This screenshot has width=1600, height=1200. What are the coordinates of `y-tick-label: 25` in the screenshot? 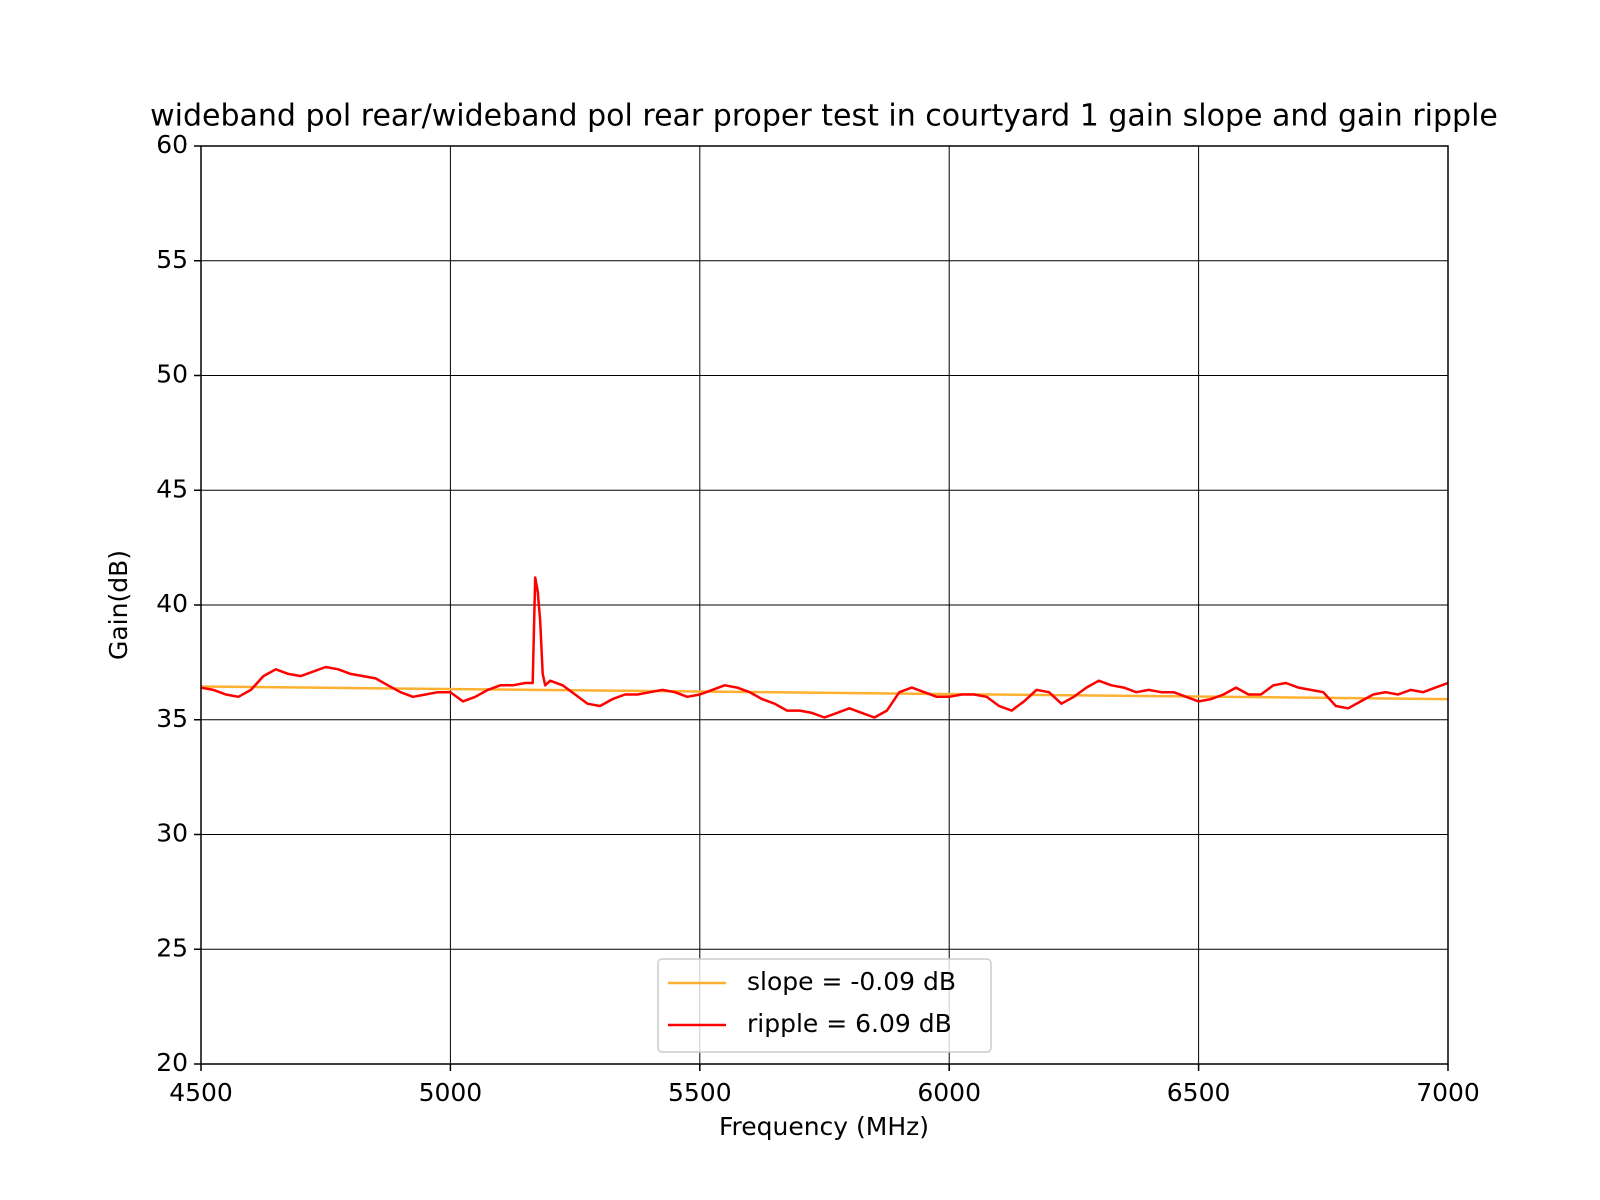 It's located at (172, 947).